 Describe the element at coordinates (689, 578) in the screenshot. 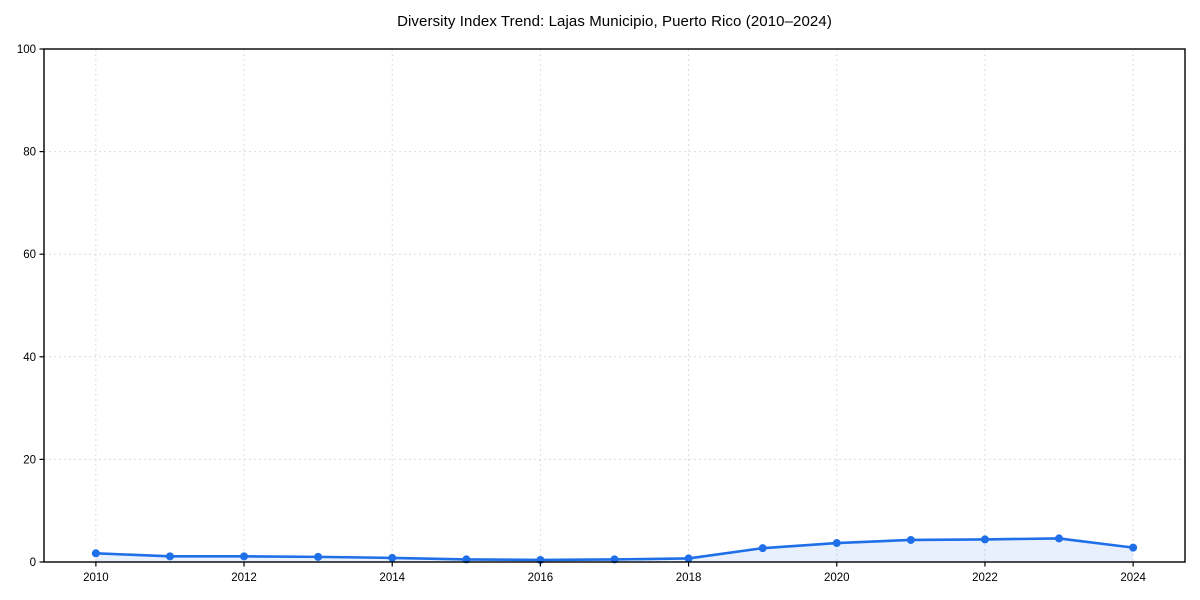

I see `x-tick-label: 2018` at that location.